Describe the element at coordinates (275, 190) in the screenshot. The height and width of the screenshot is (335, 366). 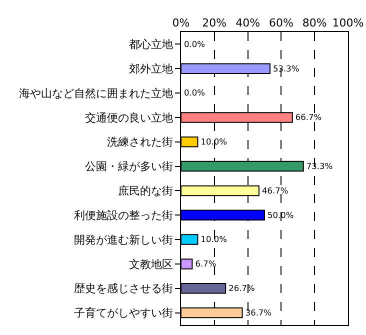
I see `data-label: 46.7%` at that location.